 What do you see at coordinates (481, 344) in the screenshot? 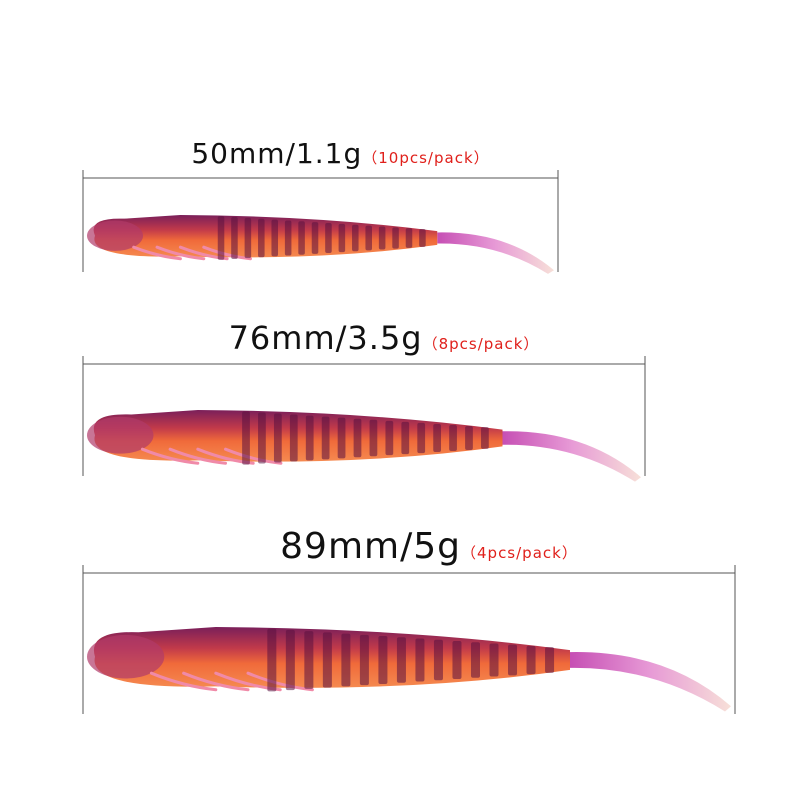
I see `pack-text: （8pcs/pack）` at bounding box center [481, 344].